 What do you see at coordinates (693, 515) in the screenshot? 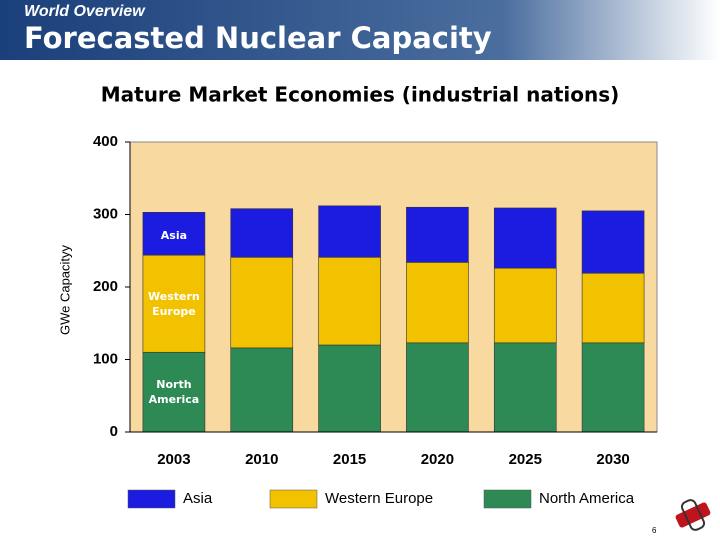
I see `logo` at bounding box center [693, 515].